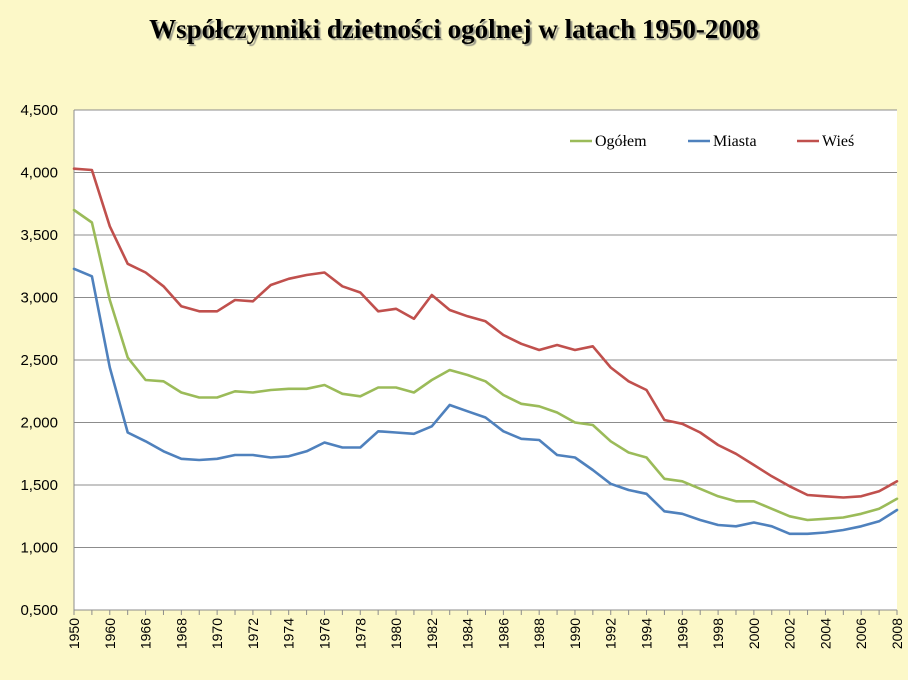 This screenshot has width=908, height=680. Describe the element at coordinates (735, 141) in the screenshot. I see `legend-label: Miasta` at that location.